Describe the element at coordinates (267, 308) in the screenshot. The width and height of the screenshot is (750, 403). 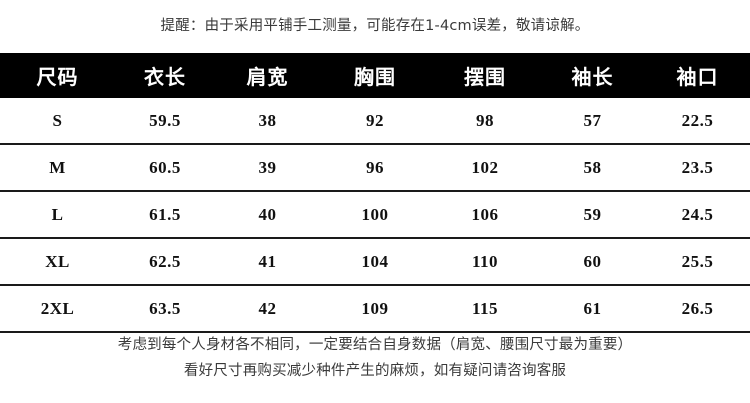
I see `cell-shoulder: 42` at that location.